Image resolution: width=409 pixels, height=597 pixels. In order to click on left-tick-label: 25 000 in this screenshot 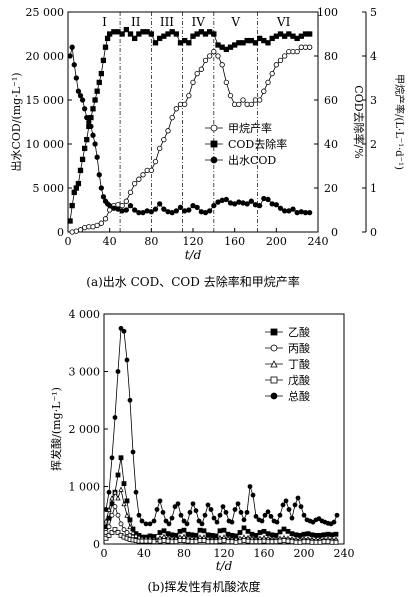, I will do `click(45, 12)`.